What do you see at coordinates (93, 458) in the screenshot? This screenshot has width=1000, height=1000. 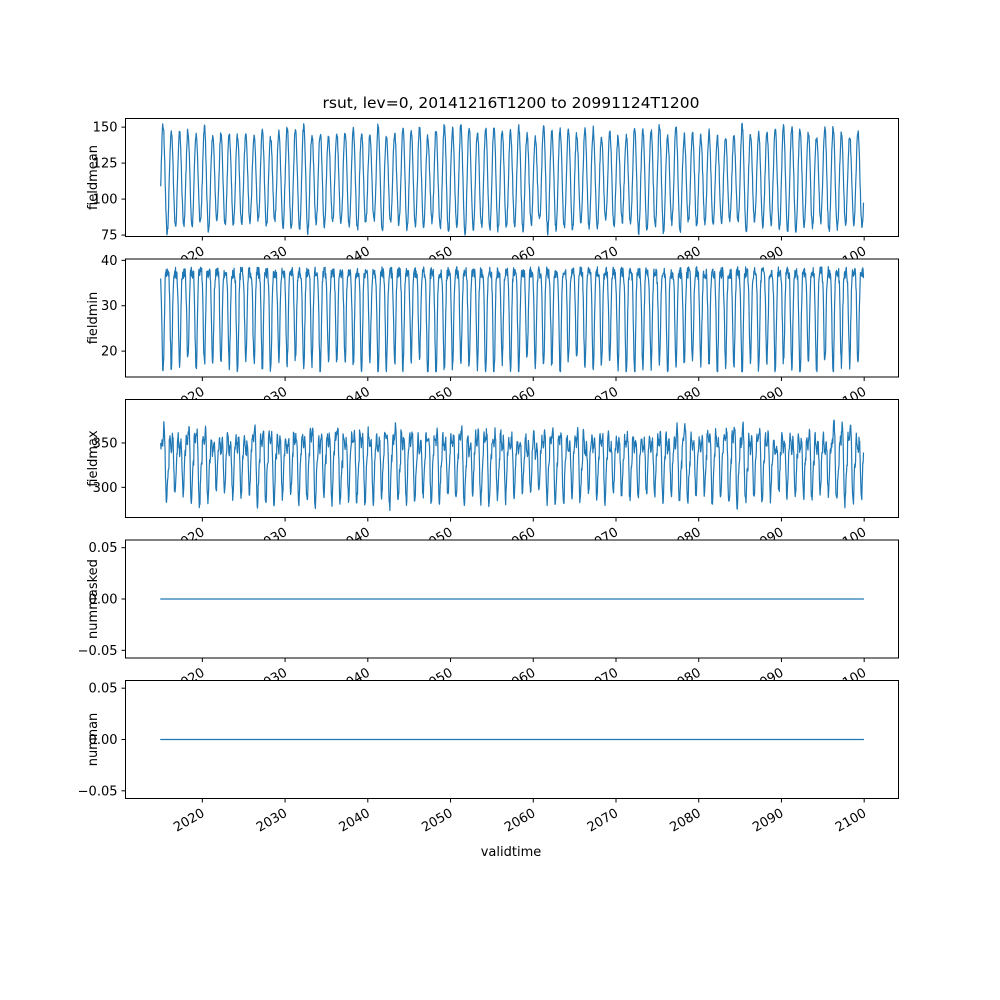 I see `y-axis-label-fieldmax: fieldmax` at bounding box center [93, 458].